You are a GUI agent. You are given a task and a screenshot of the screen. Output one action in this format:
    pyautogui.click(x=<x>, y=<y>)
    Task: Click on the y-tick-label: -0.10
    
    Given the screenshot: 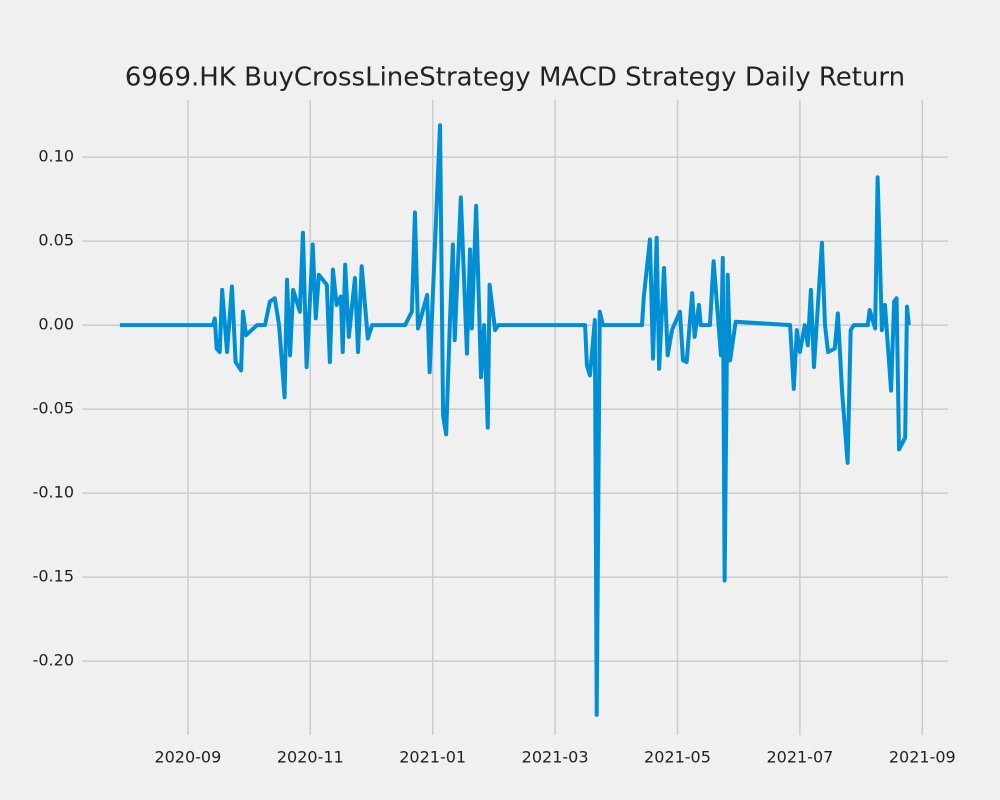 What is the action you would take?
    pyautogui.click(x=53, y=492)
    